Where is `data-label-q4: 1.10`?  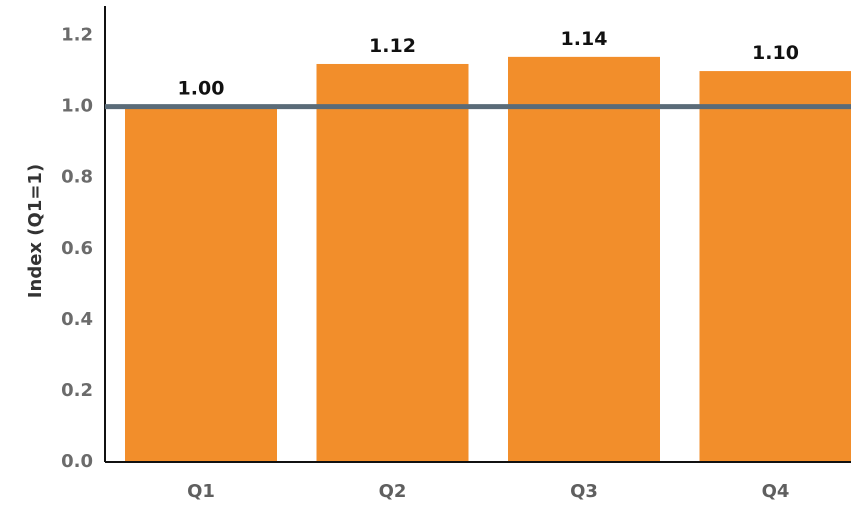 data-label-q4: 1.10 is located at coordinates (775, 53).